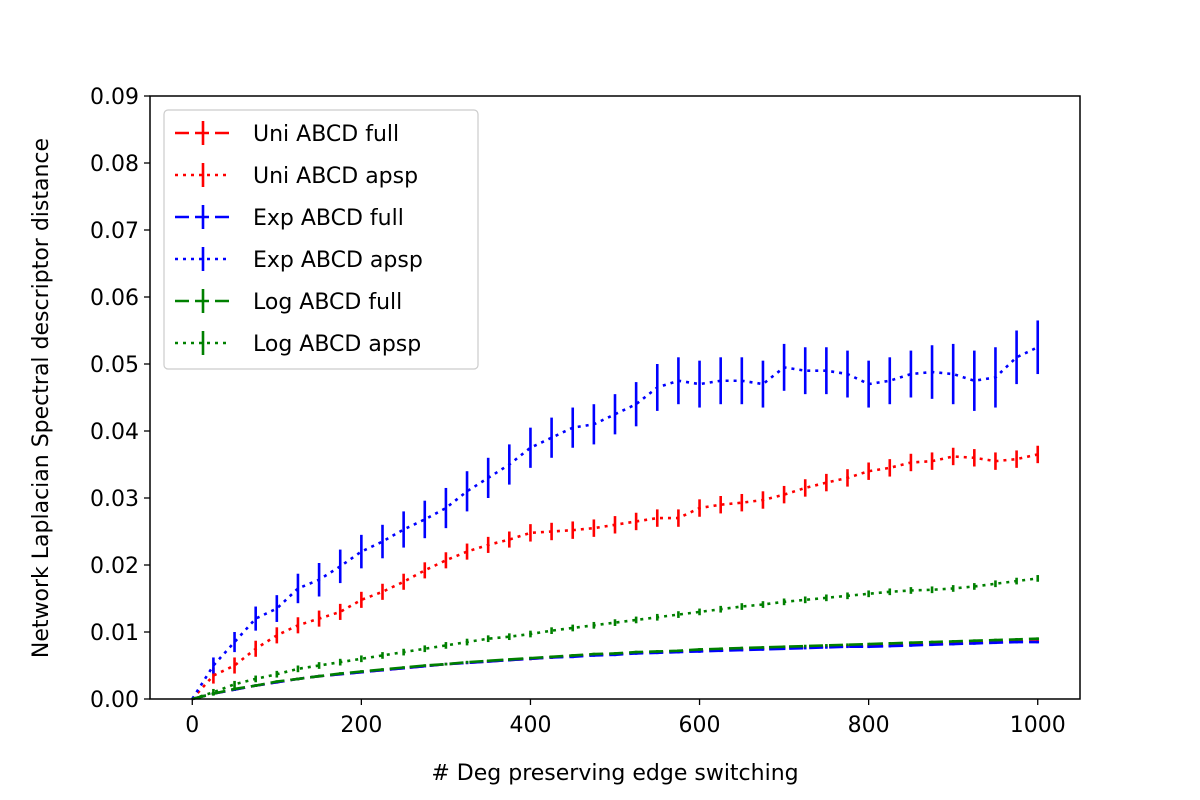  What do you see at coordinates (114, 164) in the screenshot?
I see `y-tick-label: 0.08` at bounding box center [114, 164].